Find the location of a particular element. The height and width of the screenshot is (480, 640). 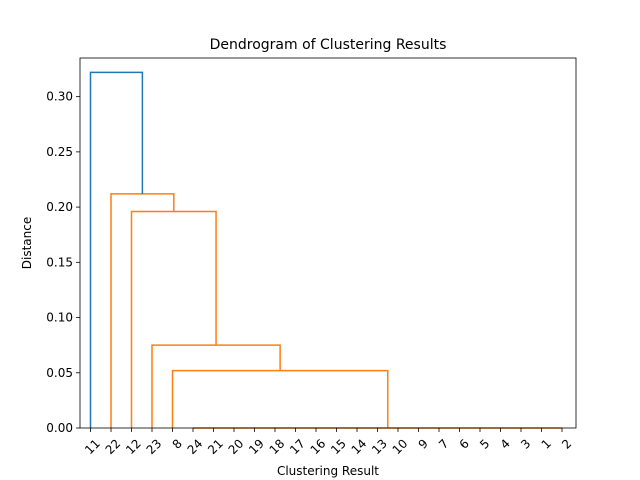

y-axis: 0.00 0.05 0.10 0.15 0.20 0.25 0.30 is located at coordinates (63, 262).